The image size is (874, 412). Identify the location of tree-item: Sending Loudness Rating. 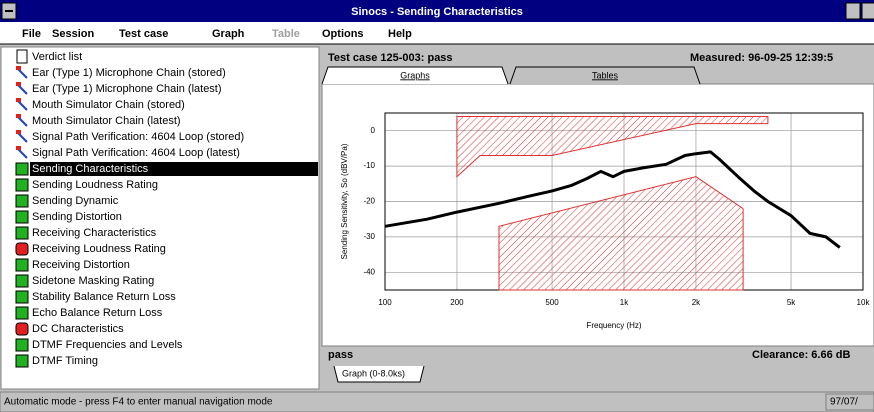
(95, 185).